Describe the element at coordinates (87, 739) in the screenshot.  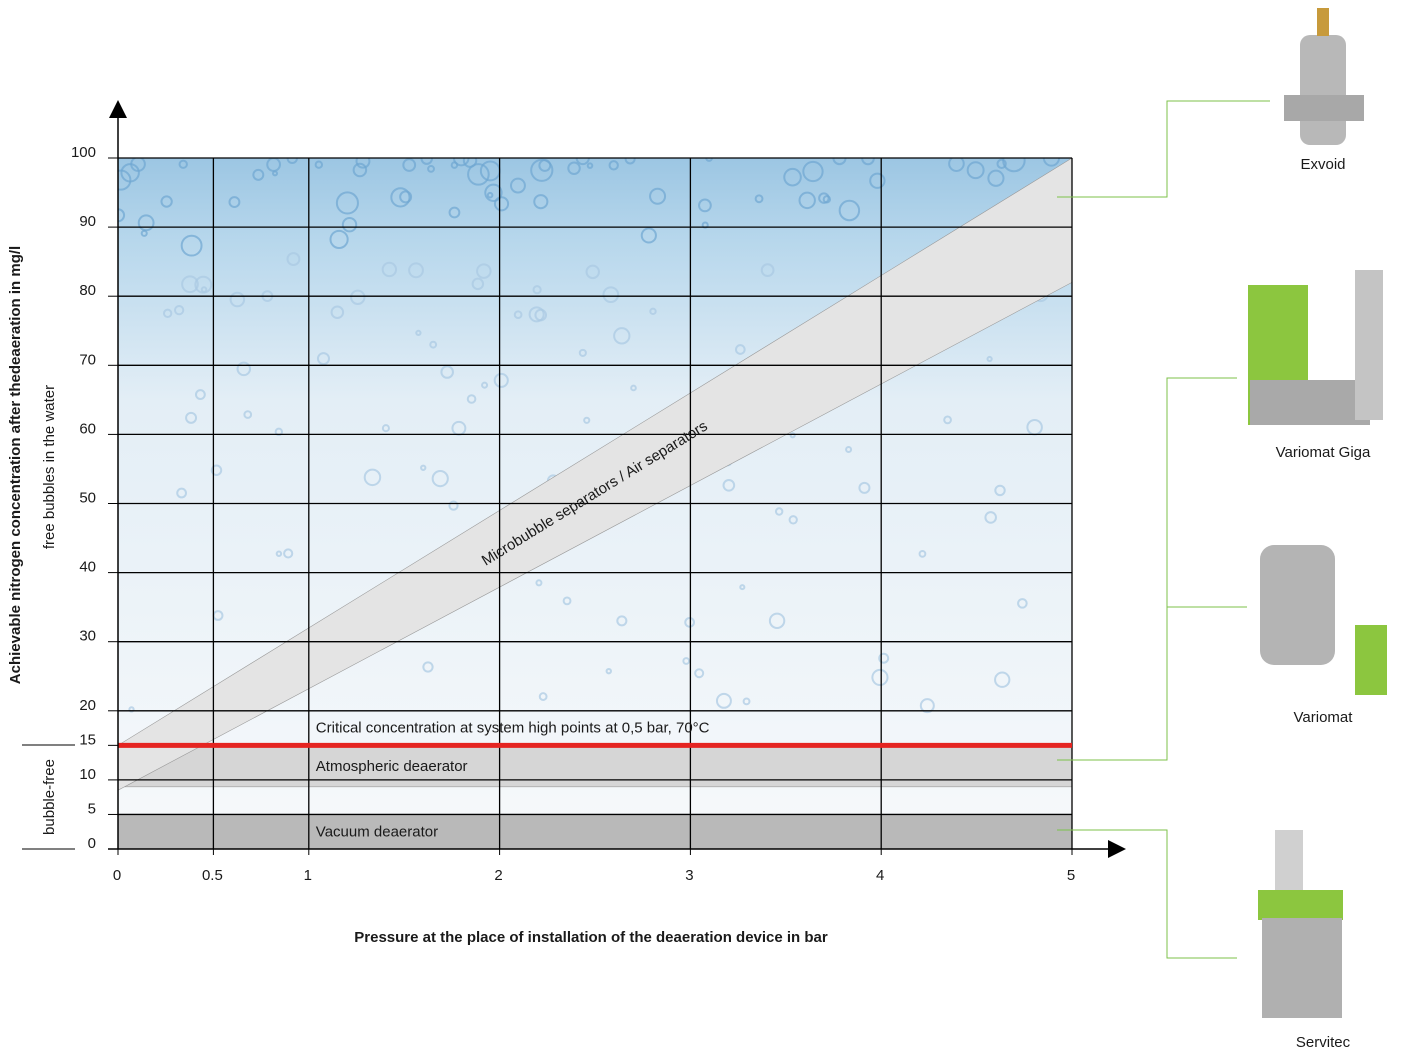
I see `y-tick-label: 15` at that location.